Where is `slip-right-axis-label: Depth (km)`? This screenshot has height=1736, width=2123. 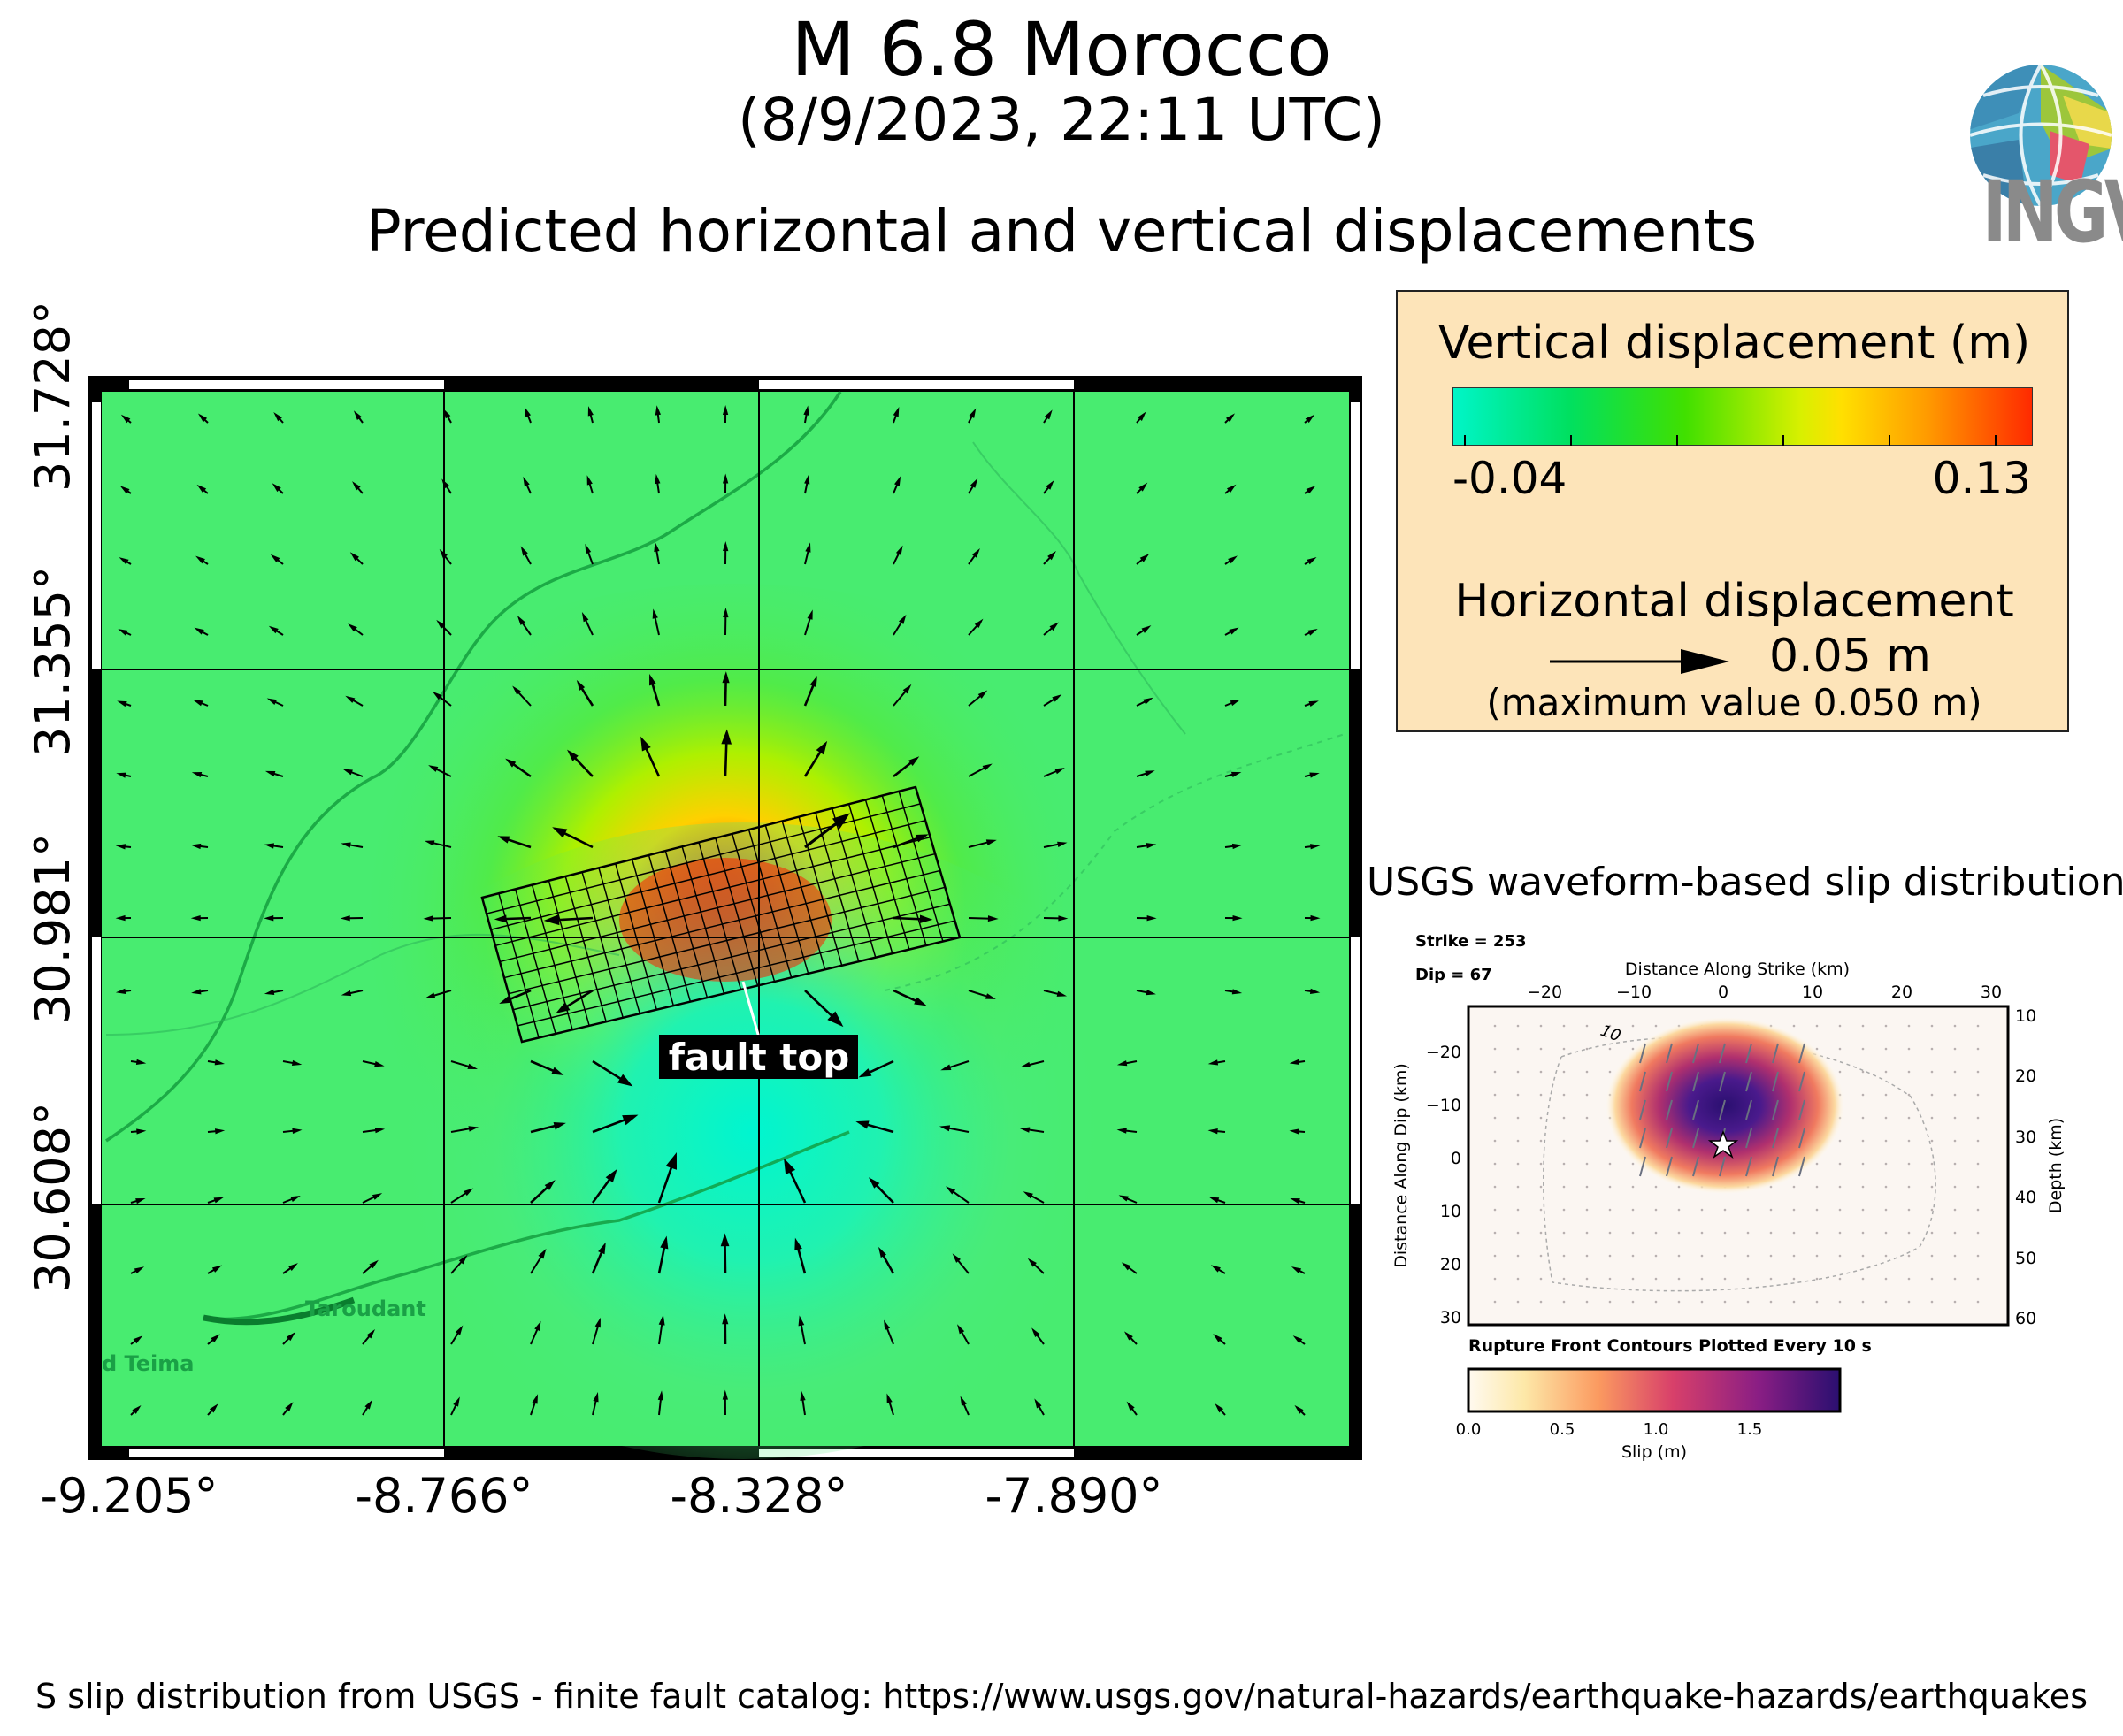
slip-right-axis-label: Depth (km) is located at coordinates (2056, 1165).